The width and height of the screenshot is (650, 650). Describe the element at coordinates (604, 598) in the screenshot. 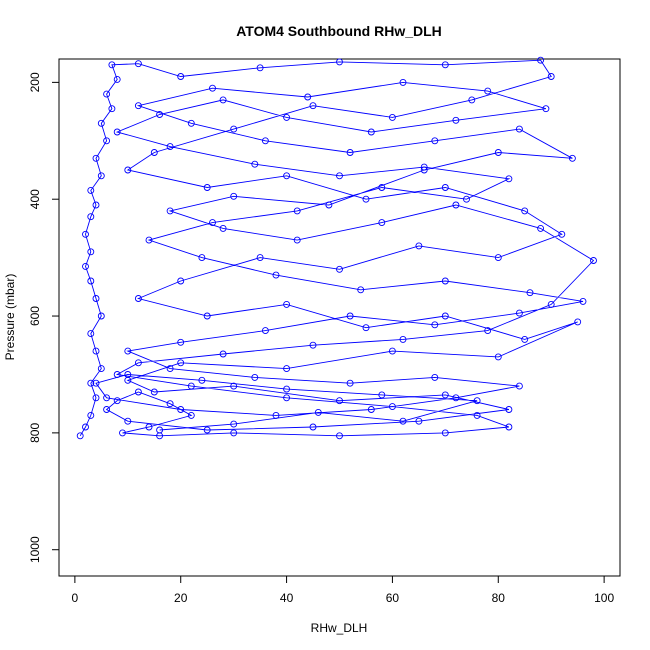

I see `x-tick-label: 100` at that location.